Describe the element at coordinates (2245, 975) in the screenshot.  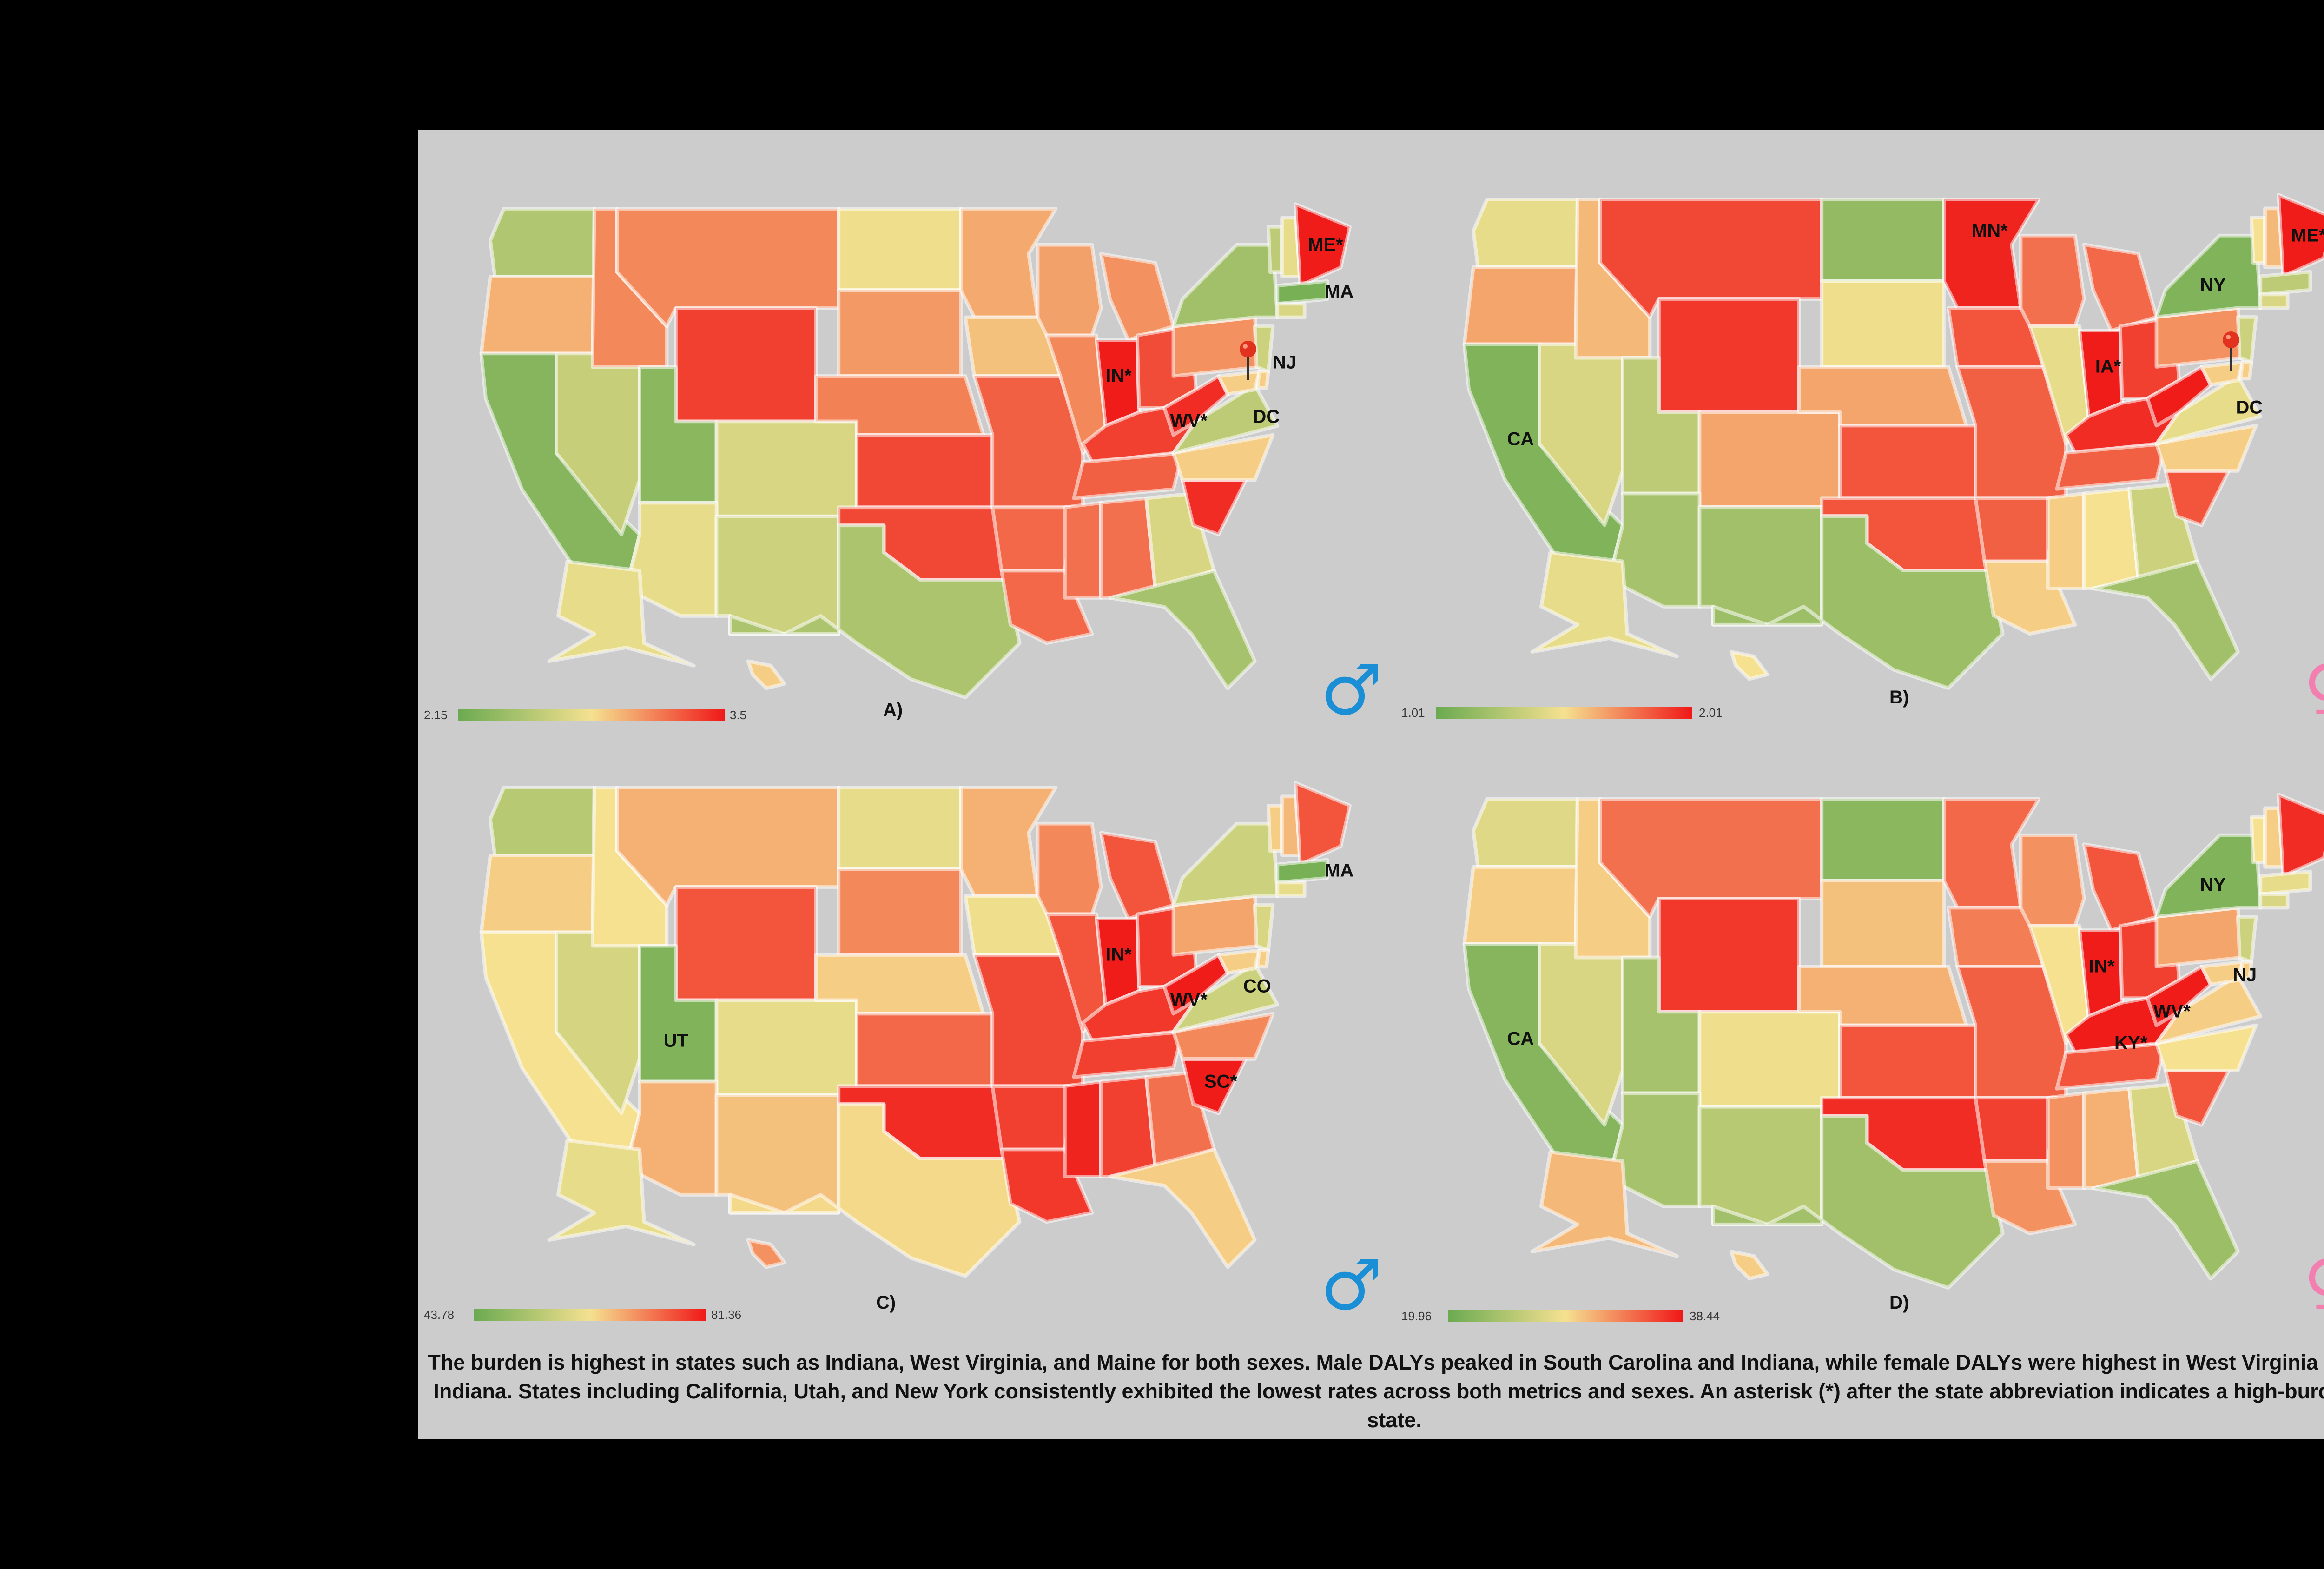
I see `state-label: NJ` at that location.